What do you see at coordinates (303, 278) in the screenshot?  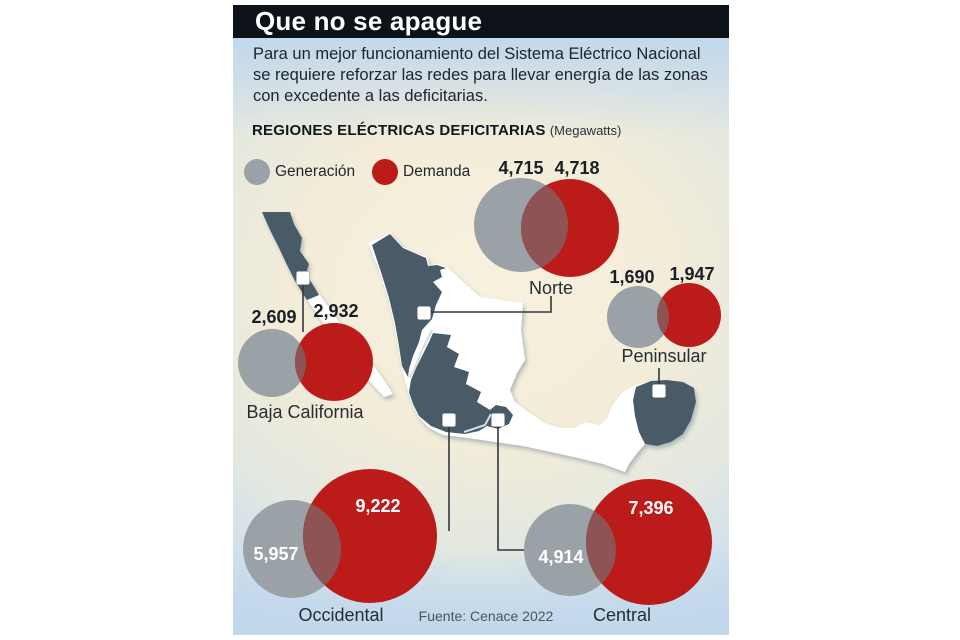 I see `marker-baja-california-icon` at bounding box center [303, 278].